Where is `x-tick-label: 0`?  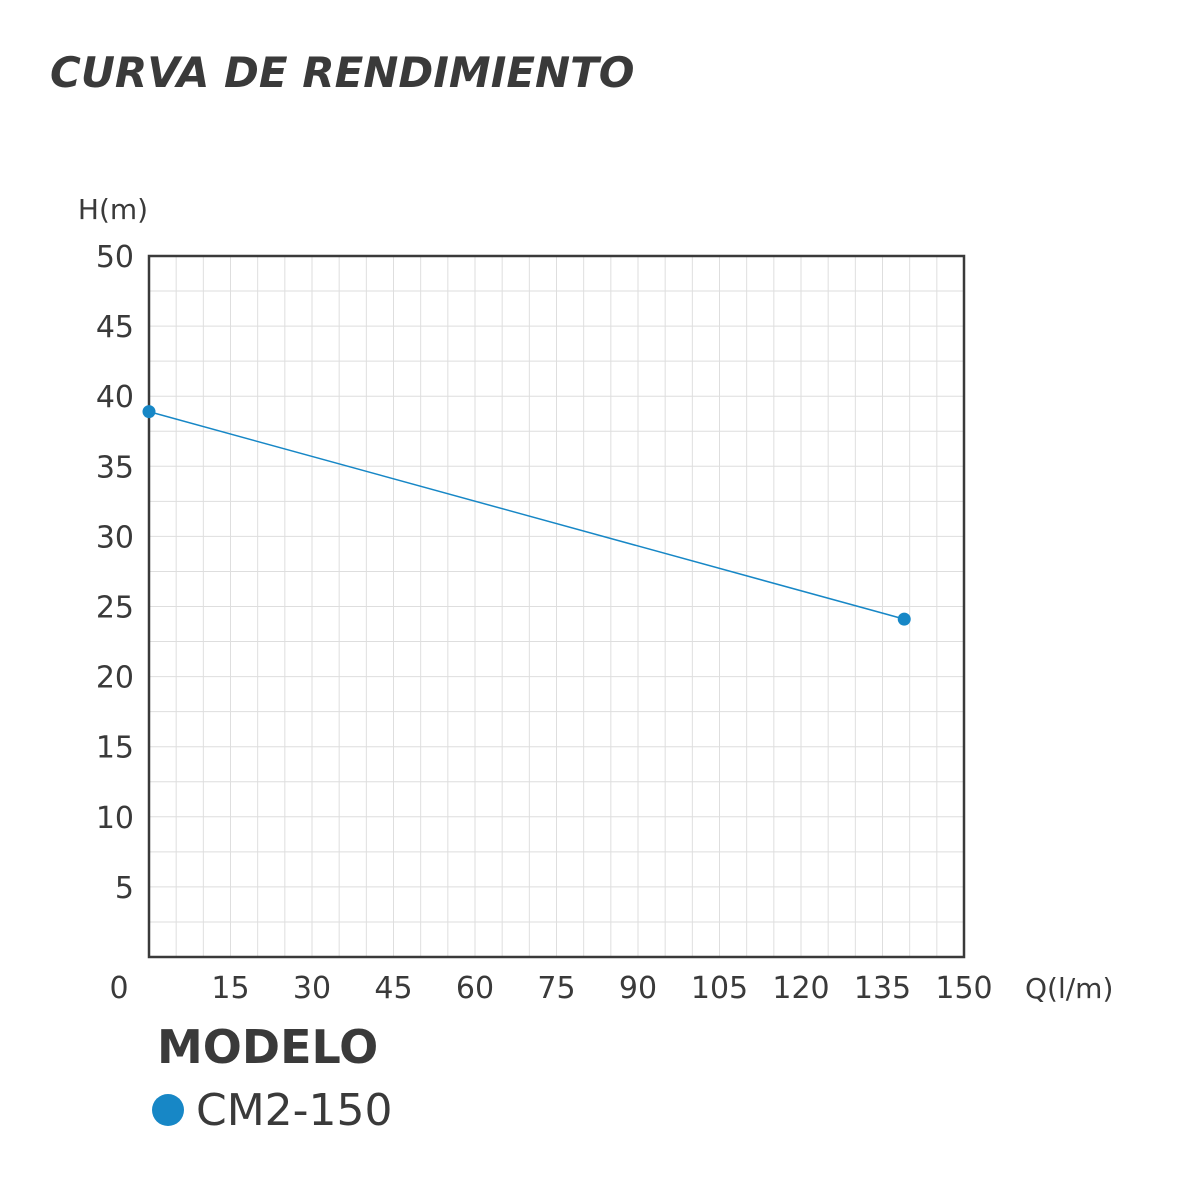
x-tick-label: 0 is located at coordinates (118, 988).